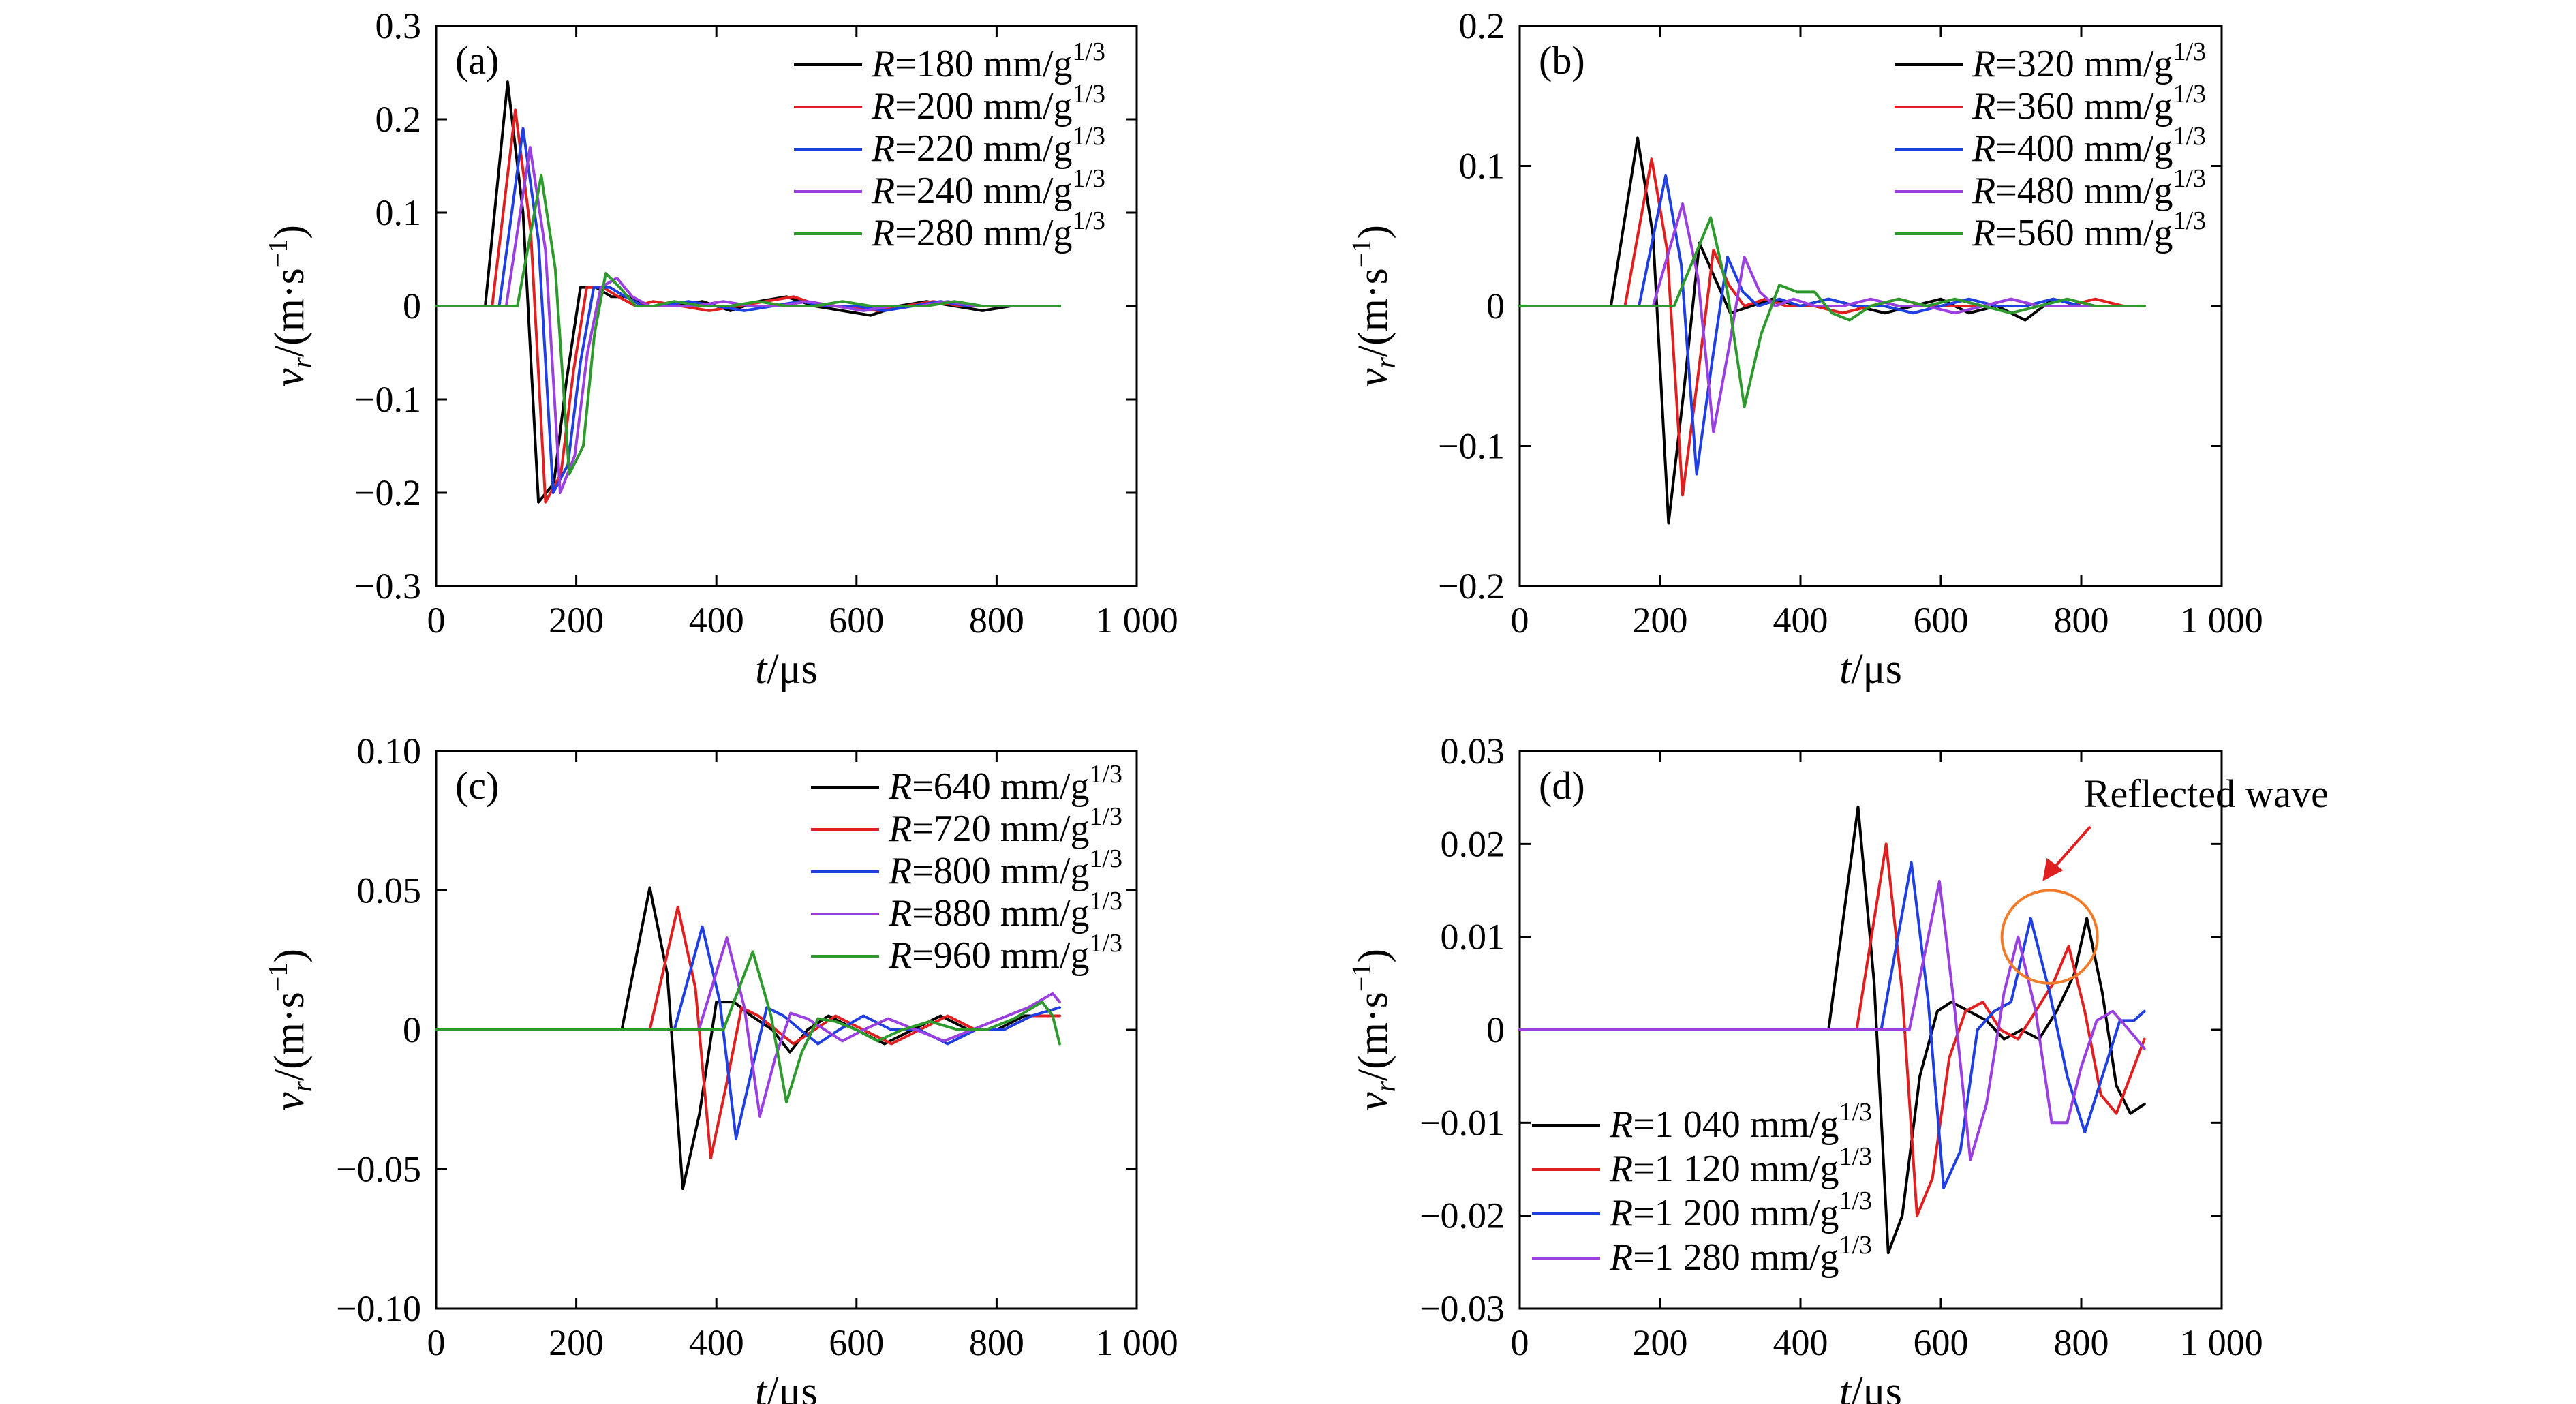 The height and width of the screenshot is (1404, 2576). I want to click on legend-entry: R=880 mm/g1/3, so click(1005, 910).